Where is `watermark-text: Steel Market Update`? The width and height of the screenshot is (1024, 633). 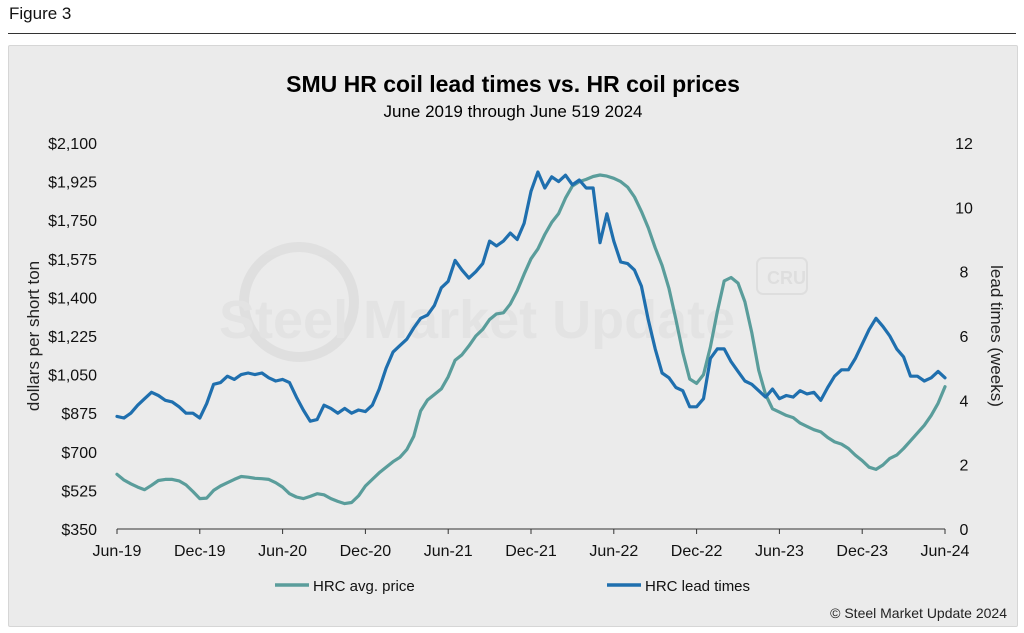
watermark-text: Steel Market Update is located at coordinates (477, 320).